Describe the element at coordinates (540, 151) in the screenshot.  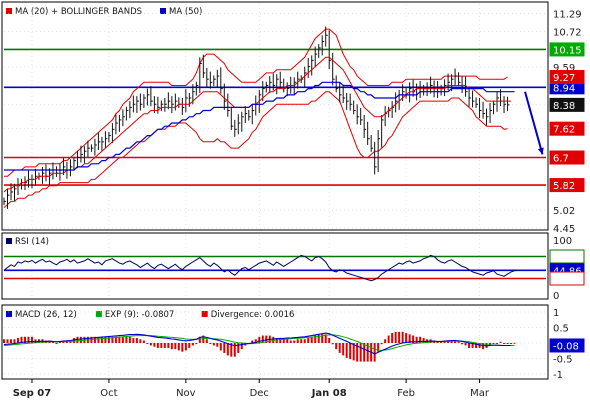
I see `forecast-arrow-head` at that location.